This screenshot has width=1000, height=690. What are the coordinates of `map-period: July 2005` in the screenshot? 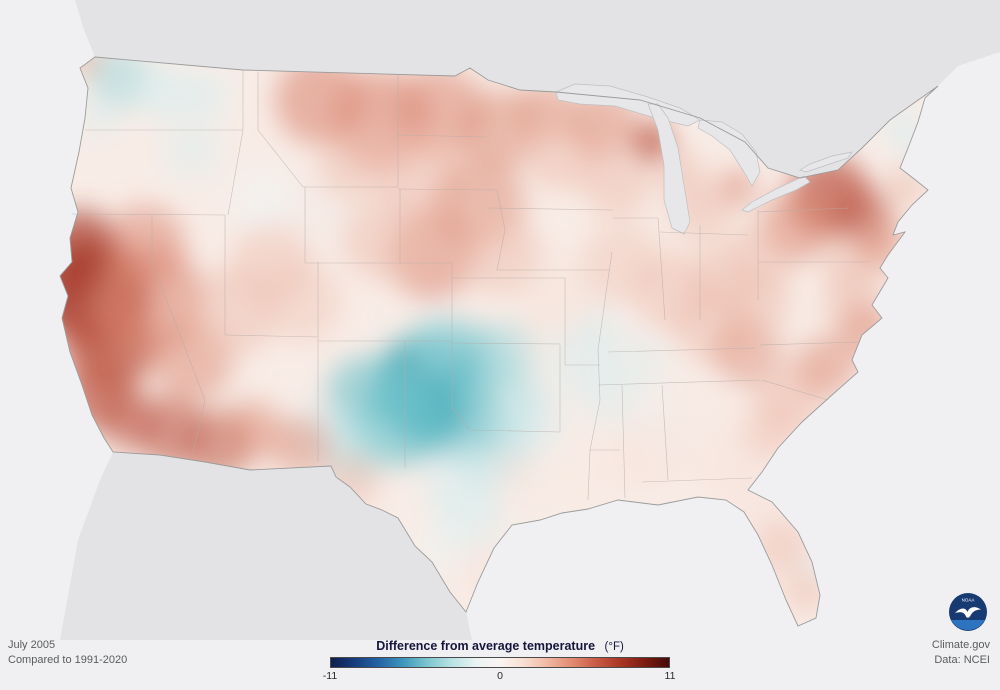 It's located at (32, 645).